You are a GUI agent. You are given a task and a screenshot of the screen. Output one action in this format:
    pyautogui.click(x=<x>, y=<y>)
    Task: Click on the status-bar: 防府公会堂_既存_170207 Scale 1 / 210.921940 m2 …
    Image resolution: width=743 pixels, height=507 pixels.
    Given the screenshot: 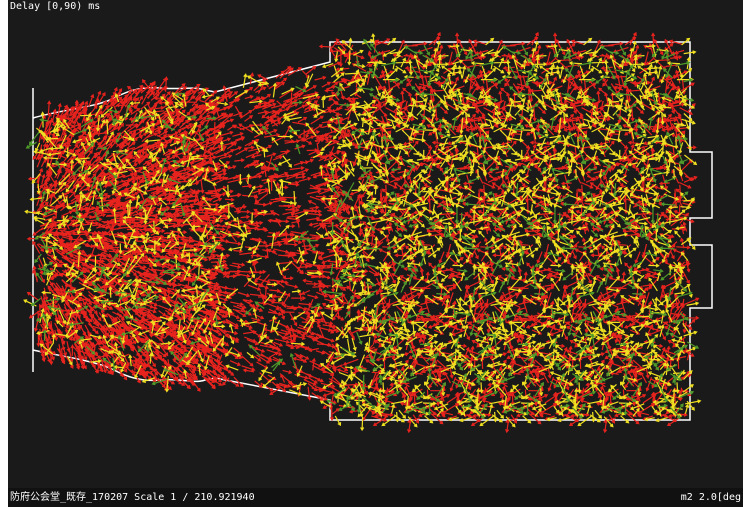 What is the action you would take?
    pyautogui.click(x=375, y=497)
    